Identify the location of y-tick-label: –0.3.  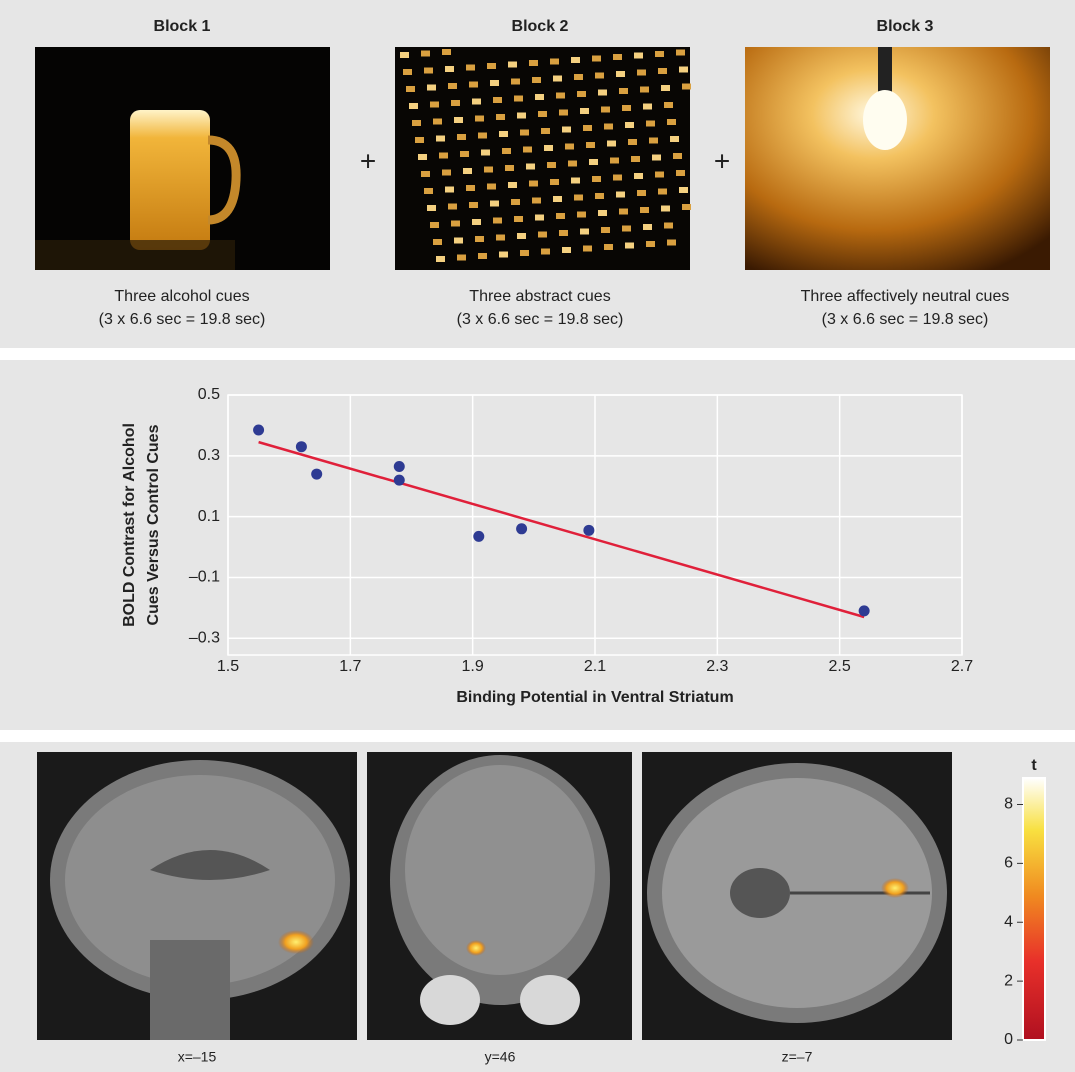
(204, 637).